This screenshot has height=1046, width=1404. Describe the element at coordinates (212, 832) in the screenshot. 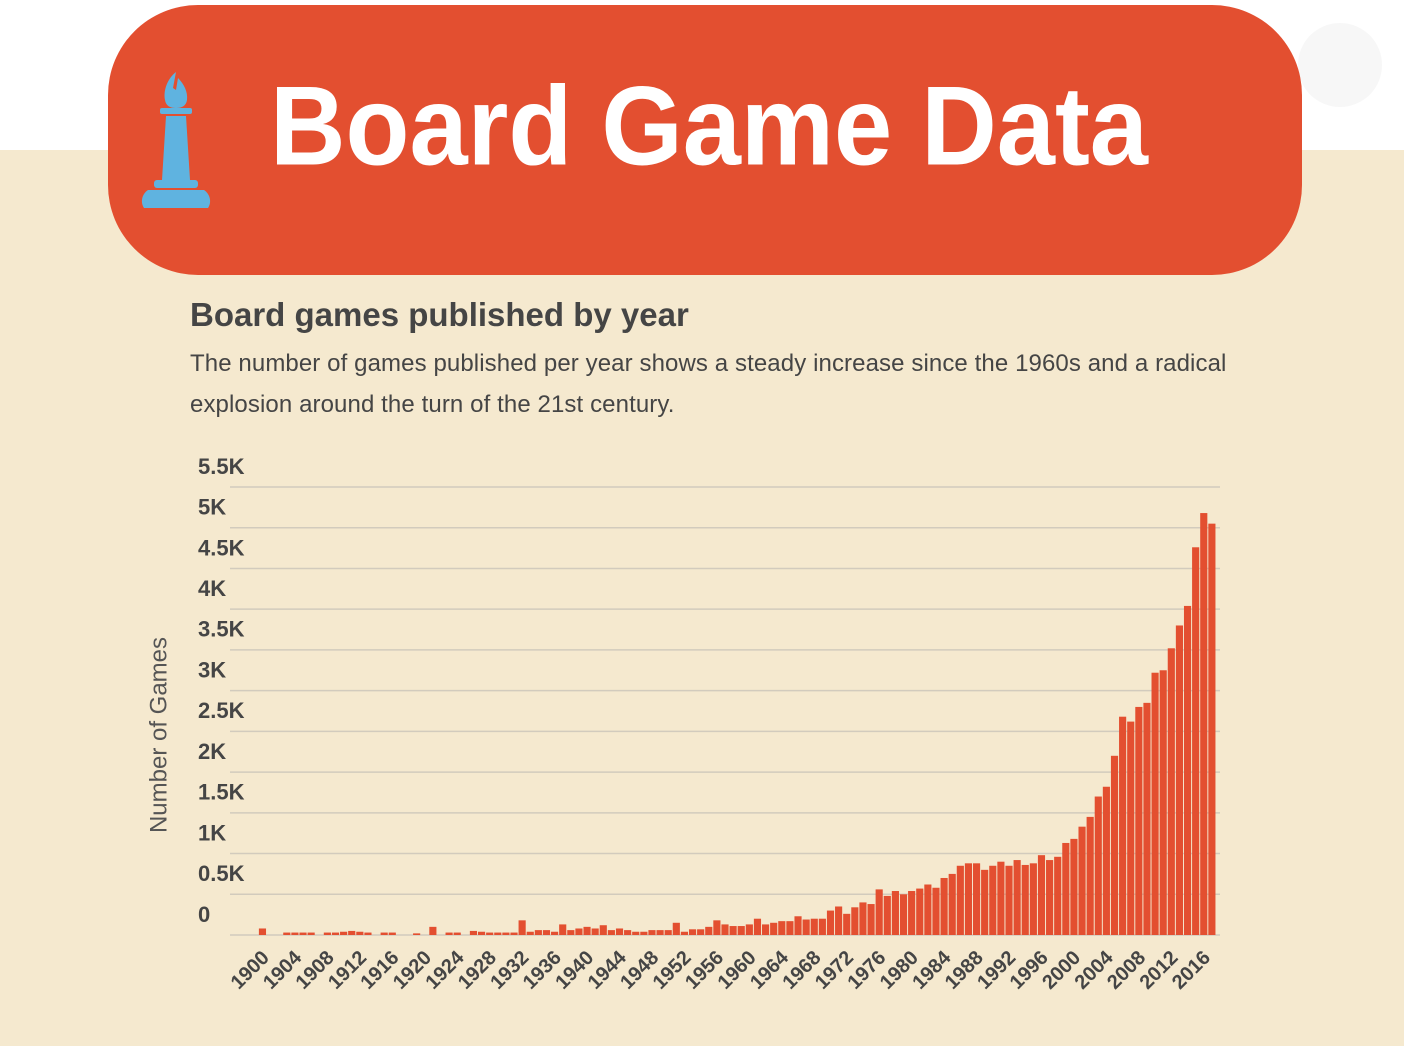

I see `y-tick-label: 1K` at that location.